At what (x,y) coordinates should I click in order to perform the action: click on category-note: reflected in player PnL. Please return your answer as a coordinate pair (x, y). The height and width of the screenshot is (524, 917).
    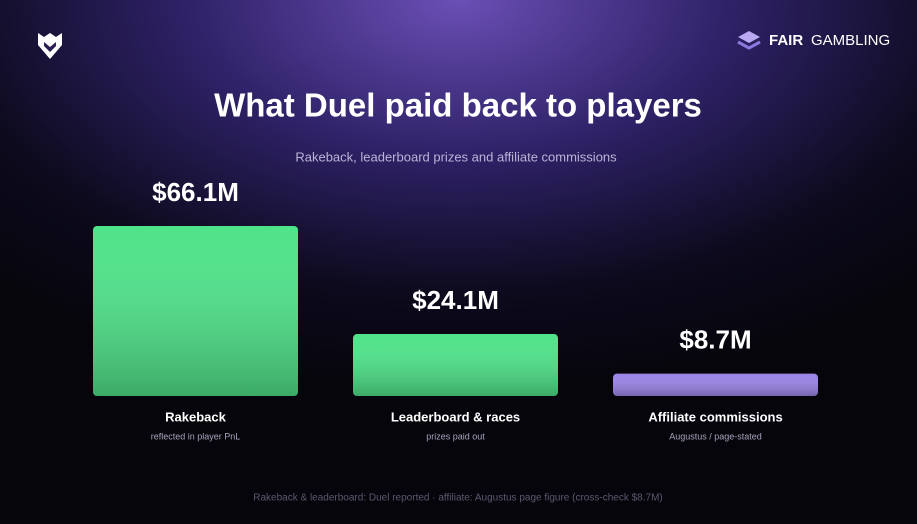
    Looking at the image, I should click on (196, 436).